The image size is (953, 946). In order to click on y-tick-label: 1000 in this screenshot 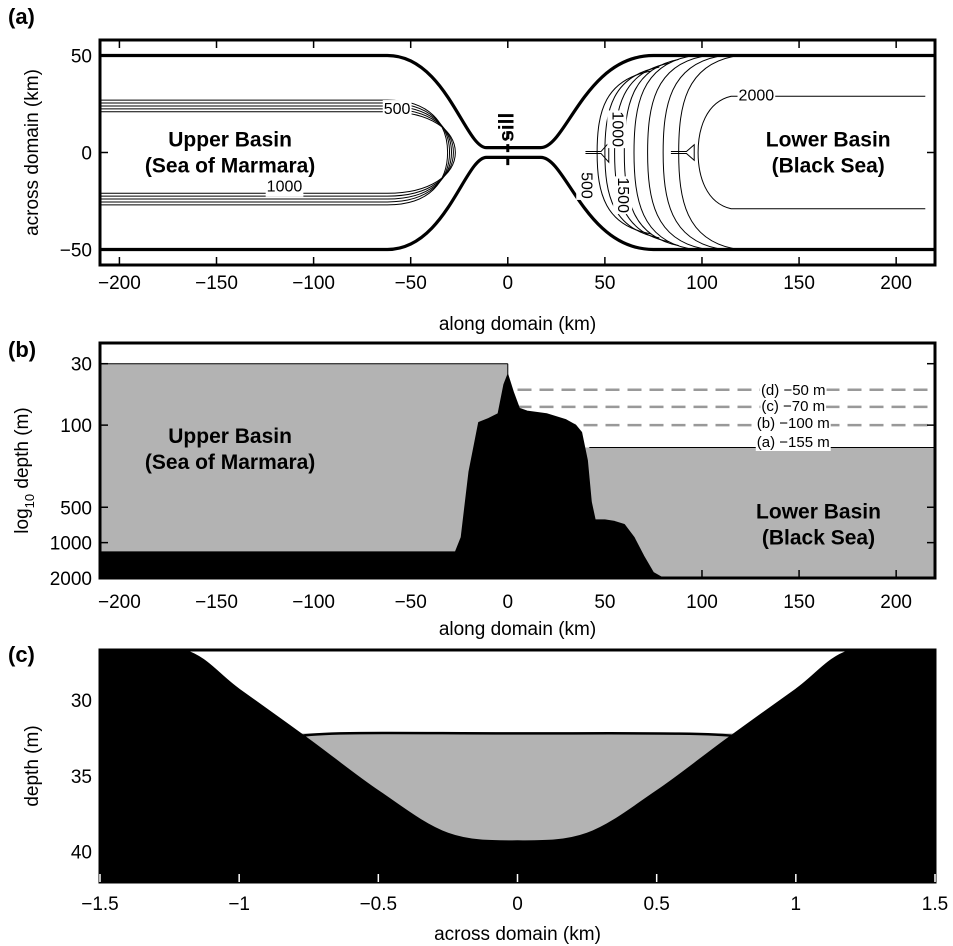, I will do `click(71, 544)`.